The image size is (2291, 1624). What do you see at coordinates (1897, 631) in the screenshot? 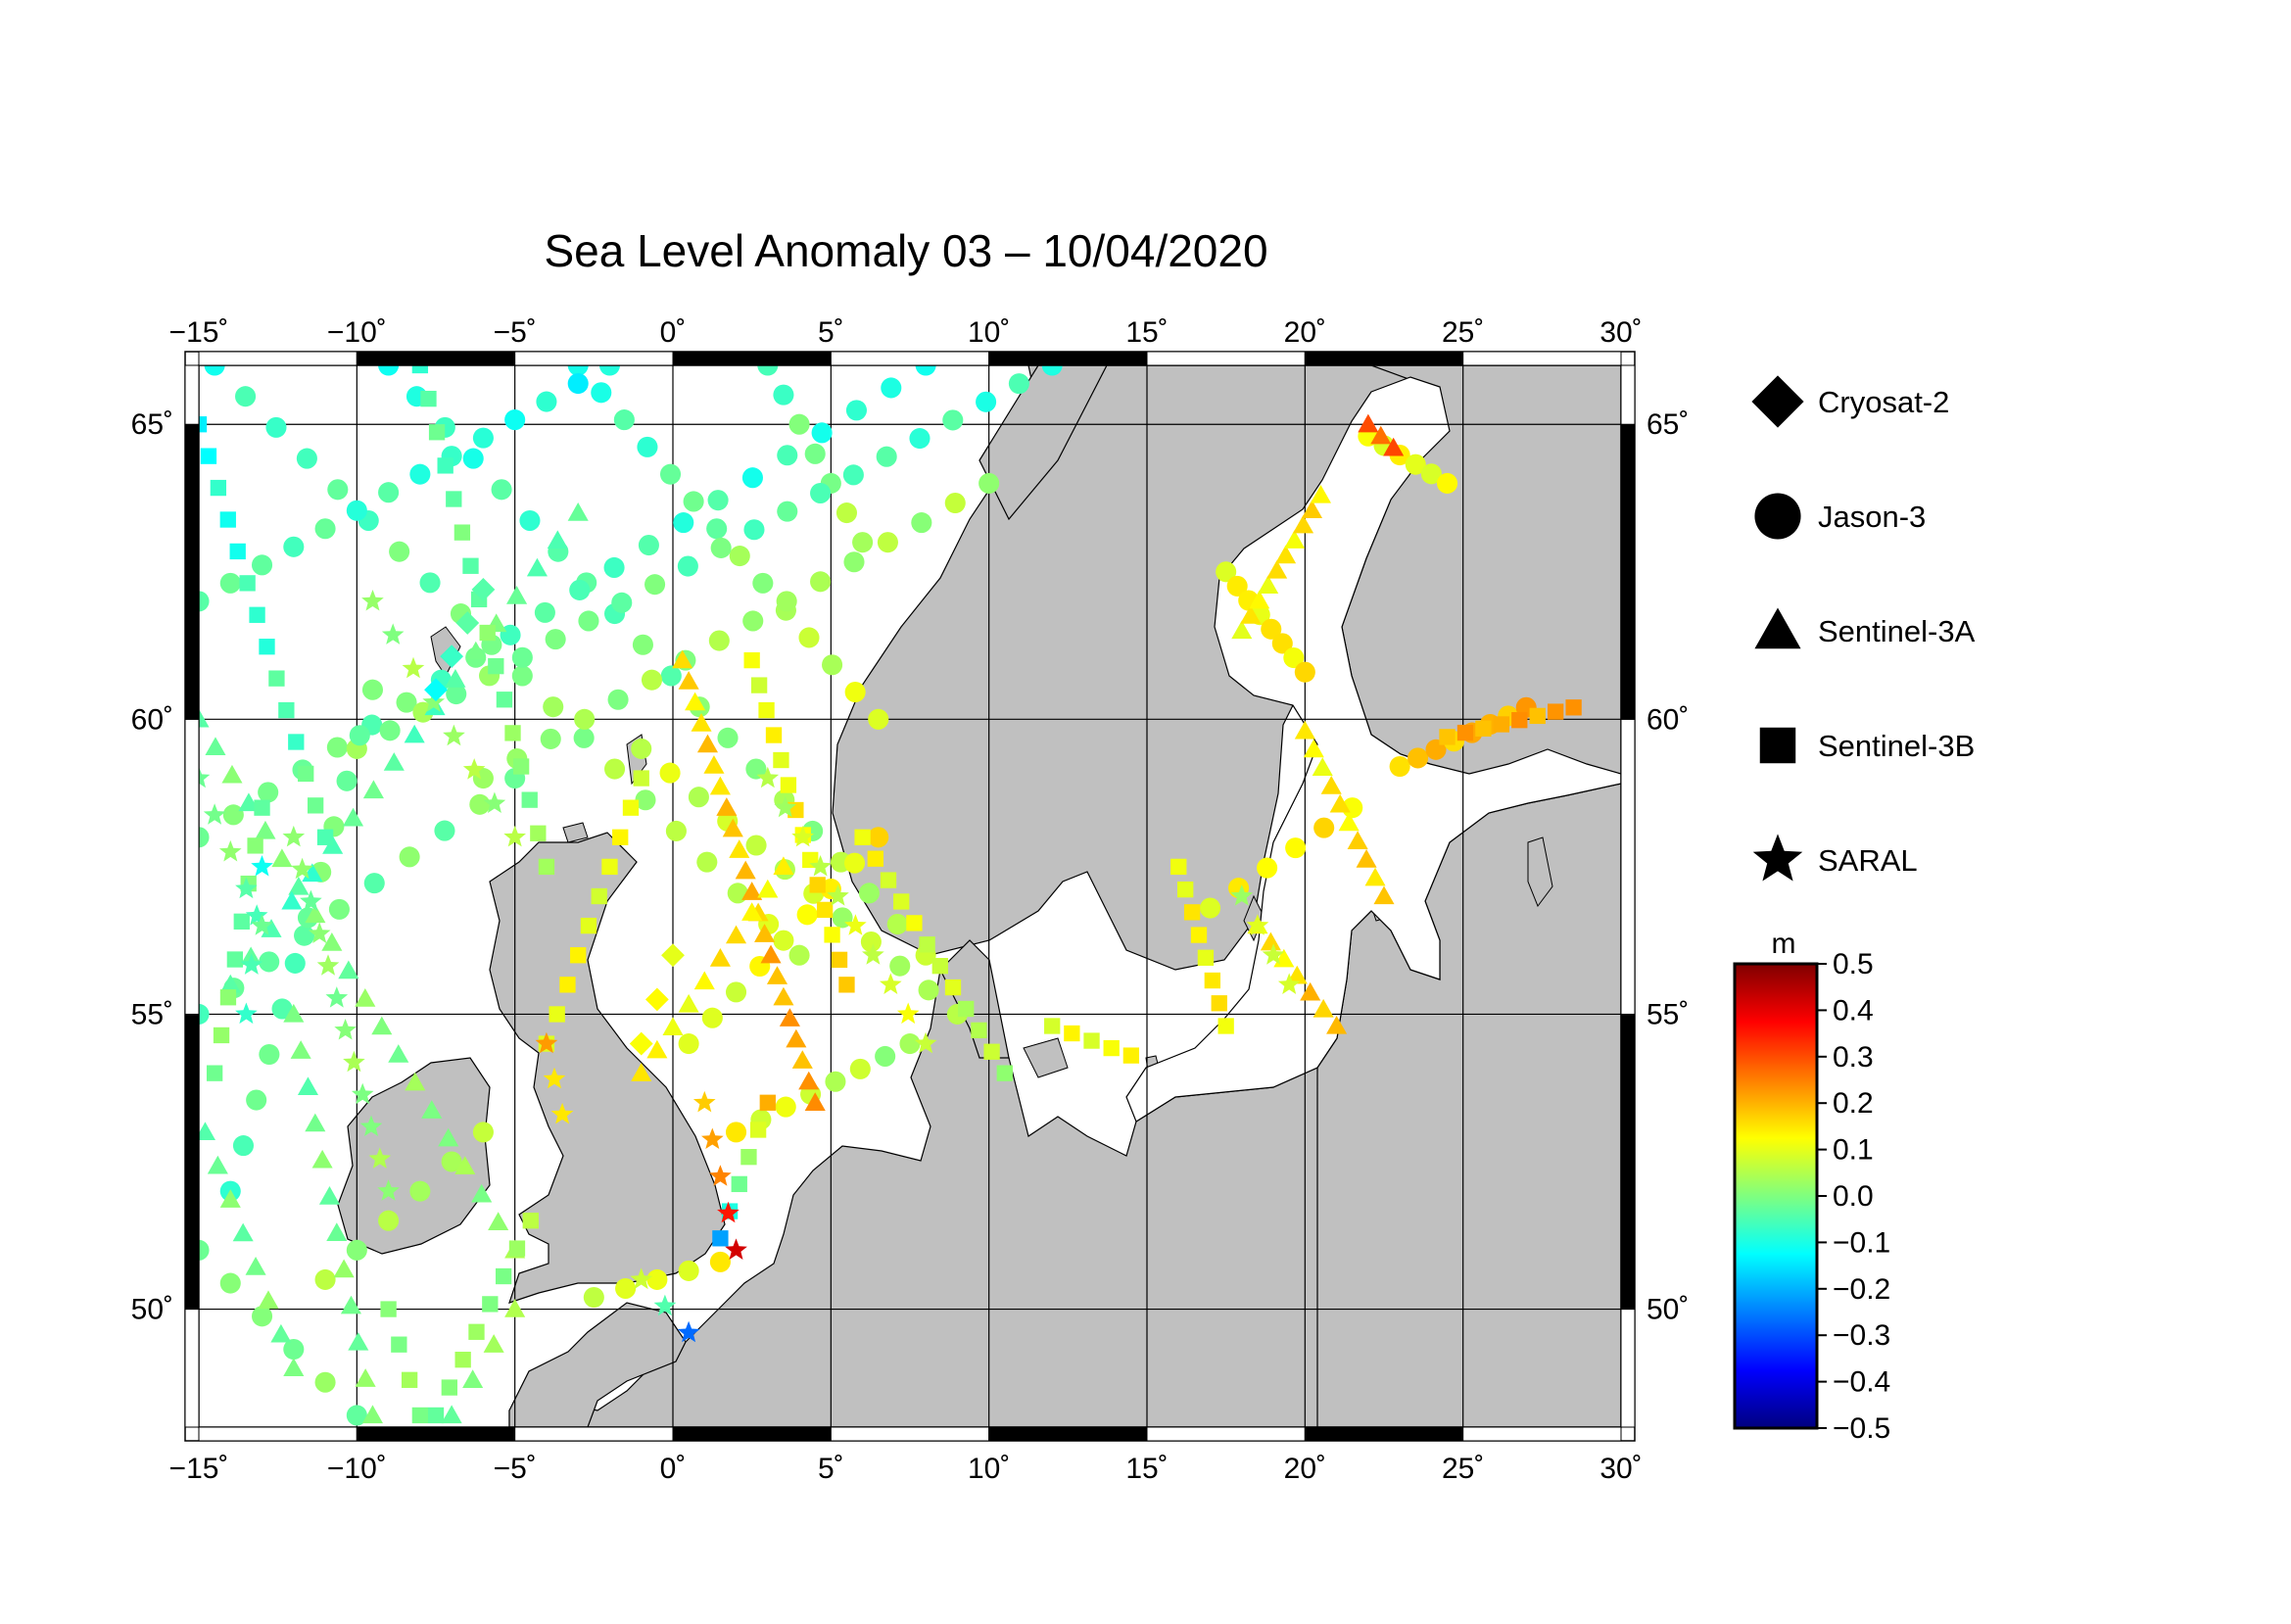
I see `legend-label-sentinel-3a: Sentinel-3A` at bounding box center [1897, 631].